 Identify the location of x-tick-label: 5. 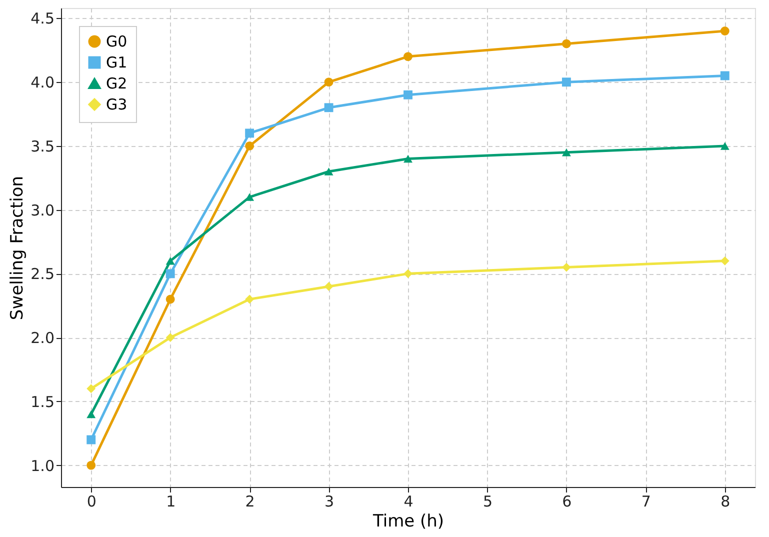
(487, 501).